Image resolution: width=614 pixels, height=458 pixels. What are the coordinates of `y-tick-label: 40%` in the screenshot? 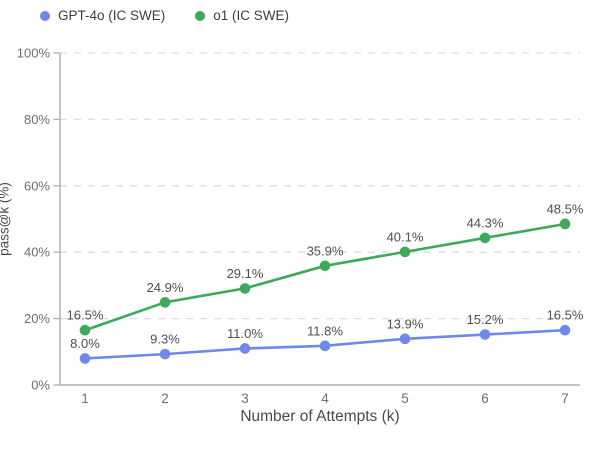 It's located at (37, 252).